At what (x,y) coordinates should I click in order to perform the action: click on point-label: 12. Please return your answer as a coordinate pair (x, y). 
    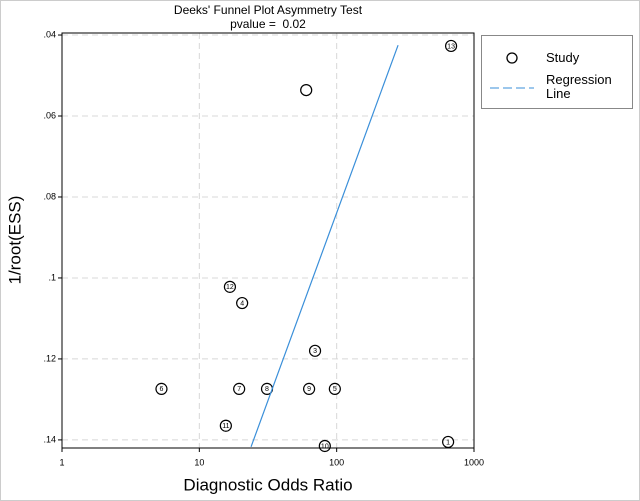
    Looking at the image, I should click on (230, 287).